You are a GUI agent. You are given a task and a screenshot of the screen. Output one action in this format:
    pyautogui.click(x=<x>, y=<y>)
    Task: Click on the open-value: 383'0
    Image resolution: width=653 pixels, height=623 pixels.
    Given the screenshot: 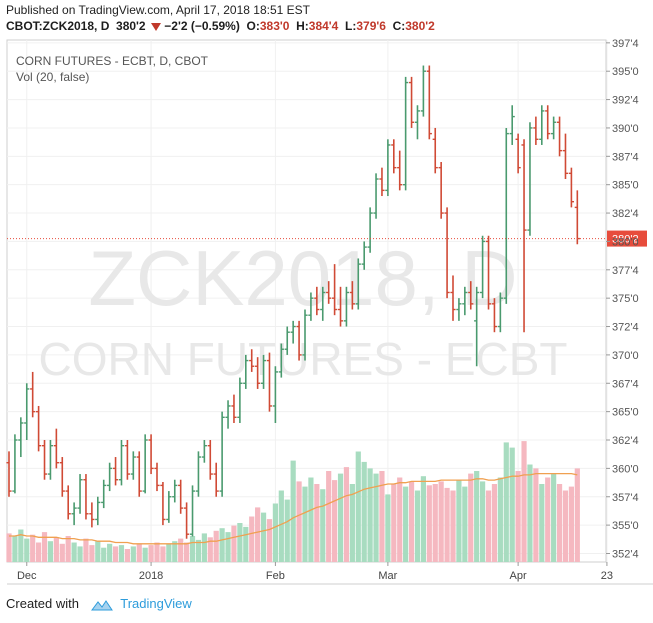 What is the action you would take?
    pyautogui.click(x=274, y=26)
    